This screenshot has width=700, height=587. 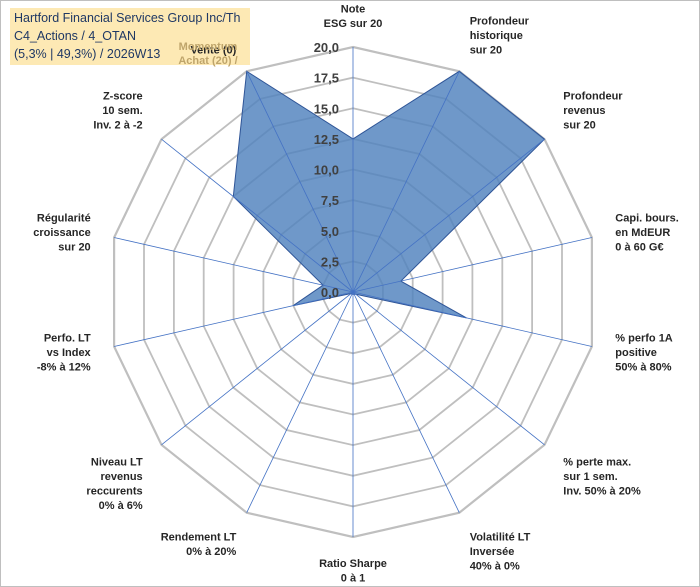 I want to click on axis-label: % perfo 1A positive 50% à 80%, so click(x=644, y=352).